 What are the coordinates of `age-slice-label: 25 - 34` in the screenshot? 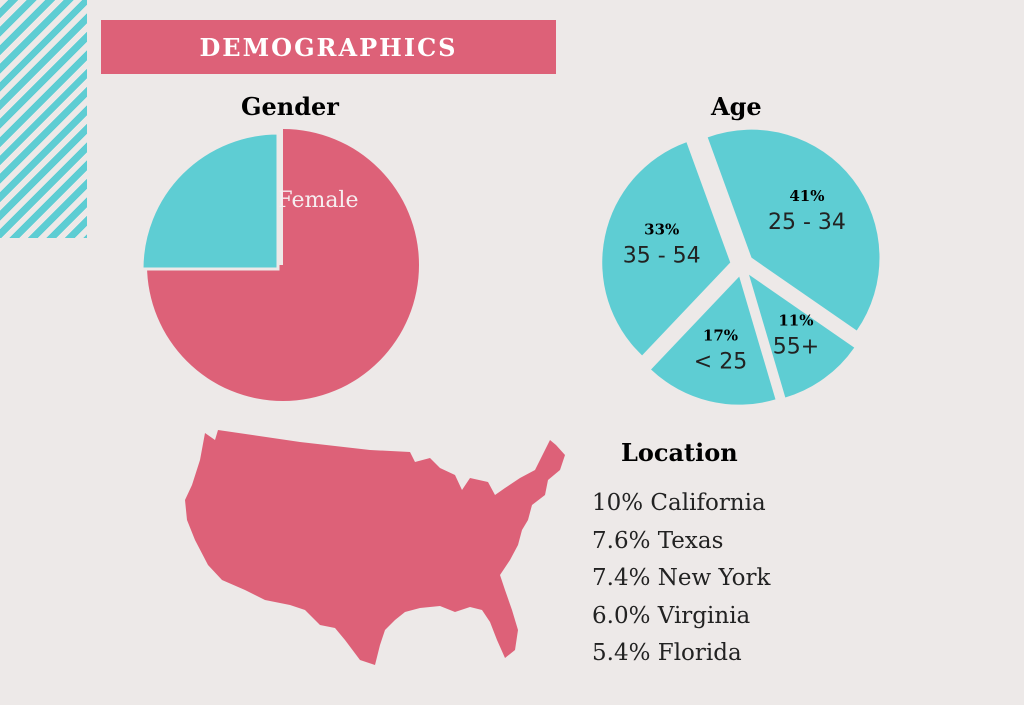 It's located at (807, 222).